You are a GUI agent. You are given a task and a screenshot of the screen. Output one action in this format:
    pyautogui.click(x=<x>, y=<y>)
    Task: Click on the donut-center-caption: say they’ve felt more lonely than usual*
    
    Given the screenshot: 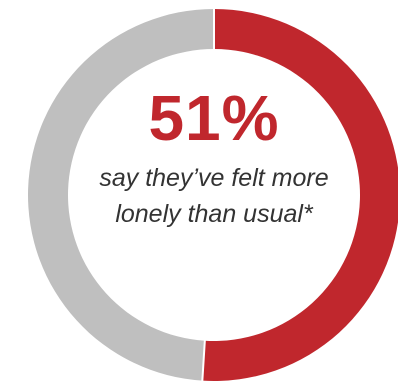 What is the action you would take?
    pyautogui.click(x=214, y=196)
    